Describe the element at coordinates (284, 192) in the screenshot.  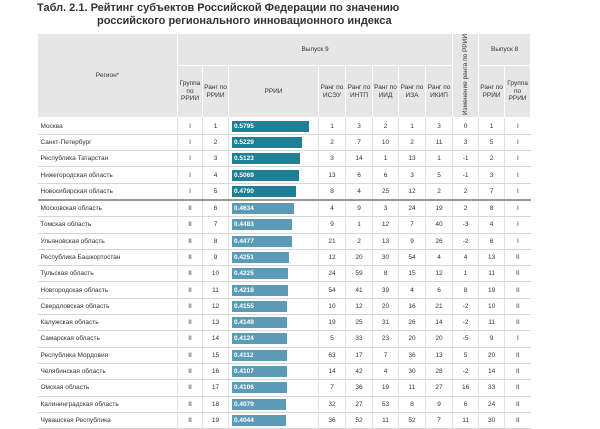
I see `row: Новосибирская область I 5 0.4790 8 4 25 12 2 2 7 I` at that location.